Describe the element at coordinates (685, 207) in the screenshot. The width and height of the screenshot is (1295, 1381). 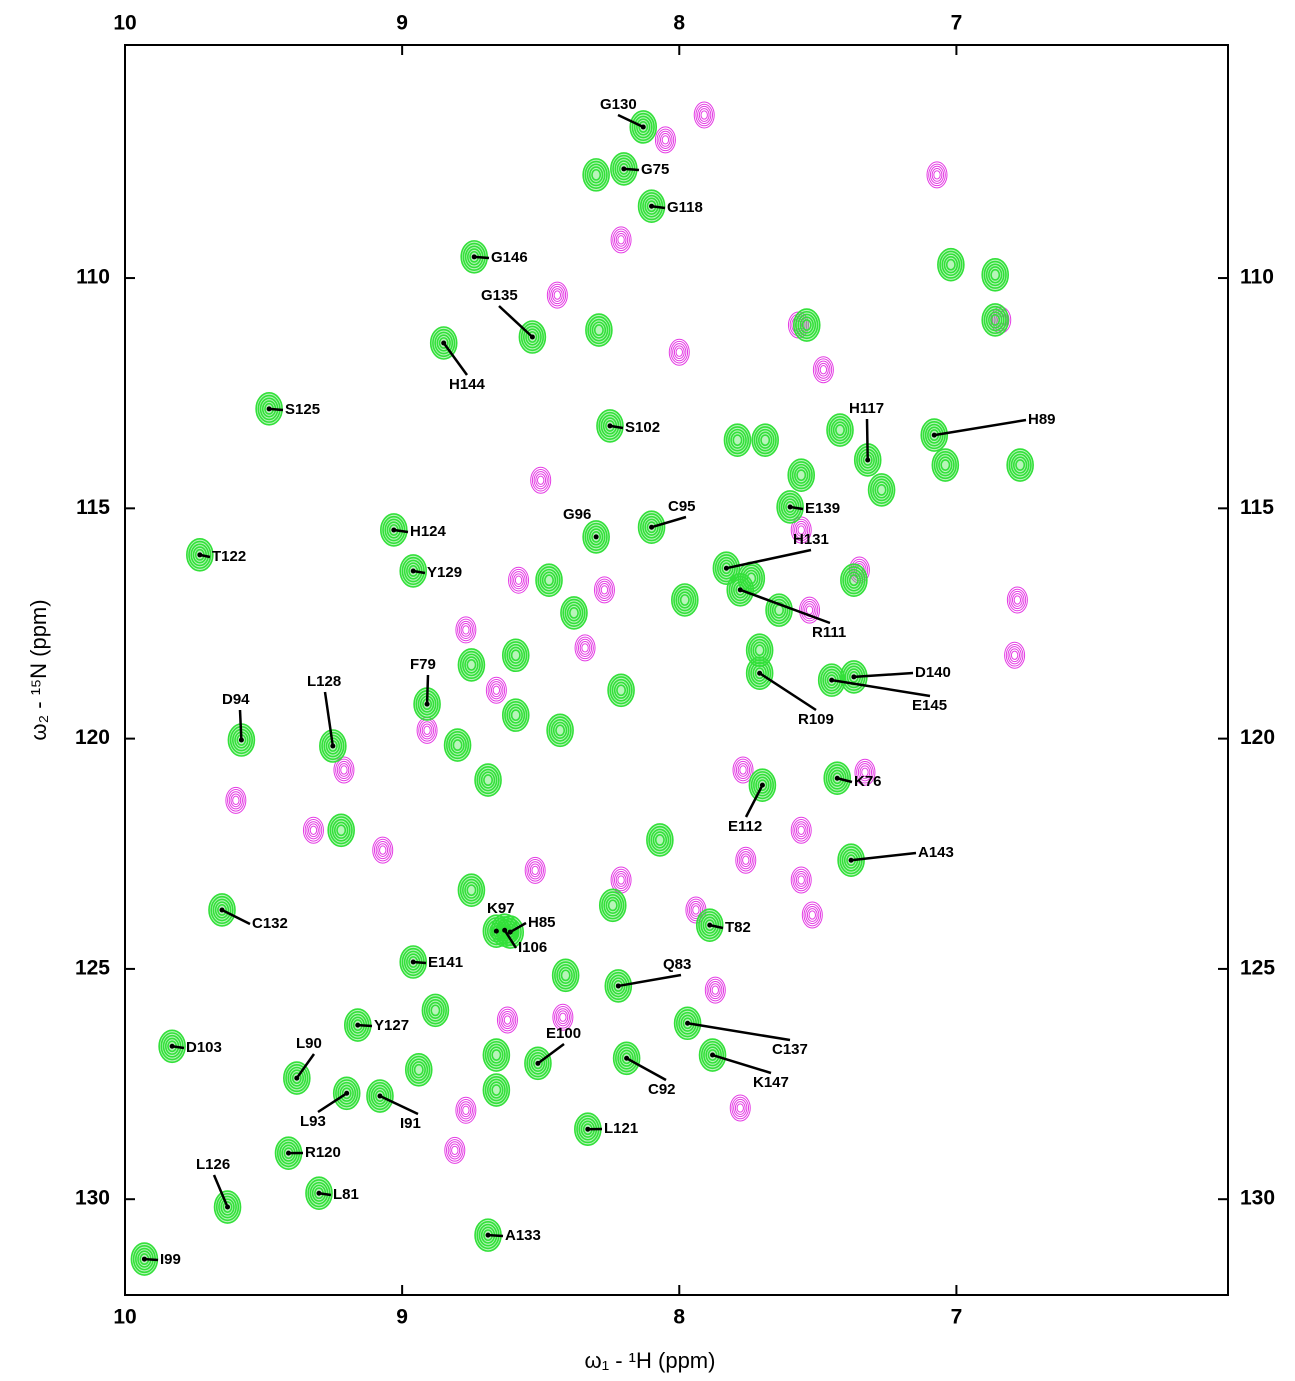
I see `peak-label: G118` at that location.